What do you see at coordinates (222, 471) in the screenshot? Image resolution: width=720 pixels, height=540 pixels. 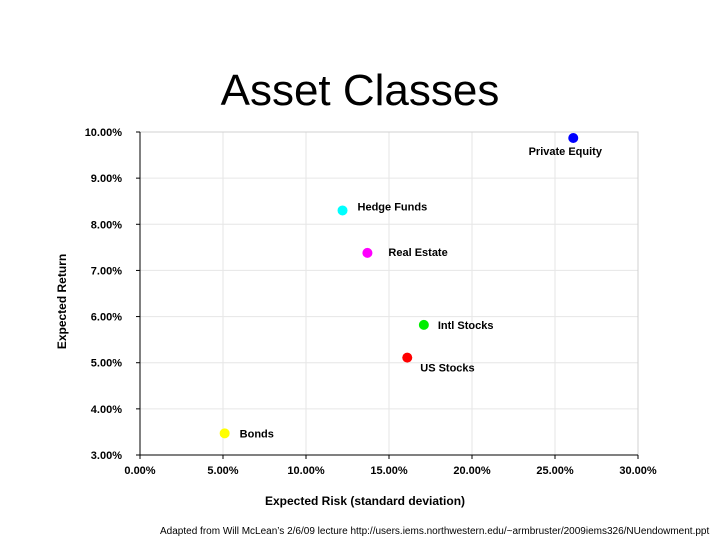 I see `x-tick-label: 5.00%` at bounding box center [222, 471].